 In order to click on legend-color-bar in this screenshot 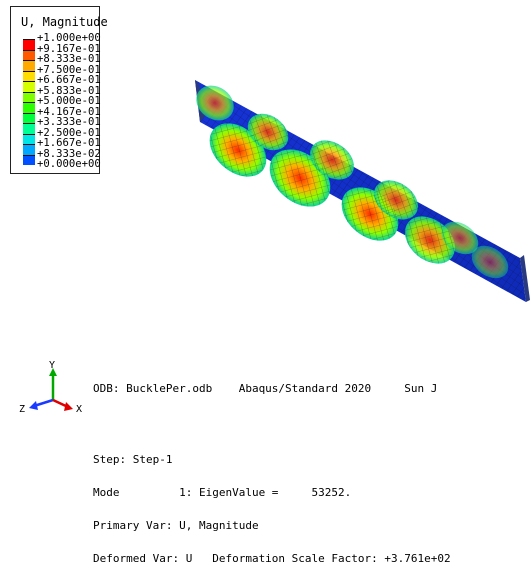, I will do `click(29, 102)`.